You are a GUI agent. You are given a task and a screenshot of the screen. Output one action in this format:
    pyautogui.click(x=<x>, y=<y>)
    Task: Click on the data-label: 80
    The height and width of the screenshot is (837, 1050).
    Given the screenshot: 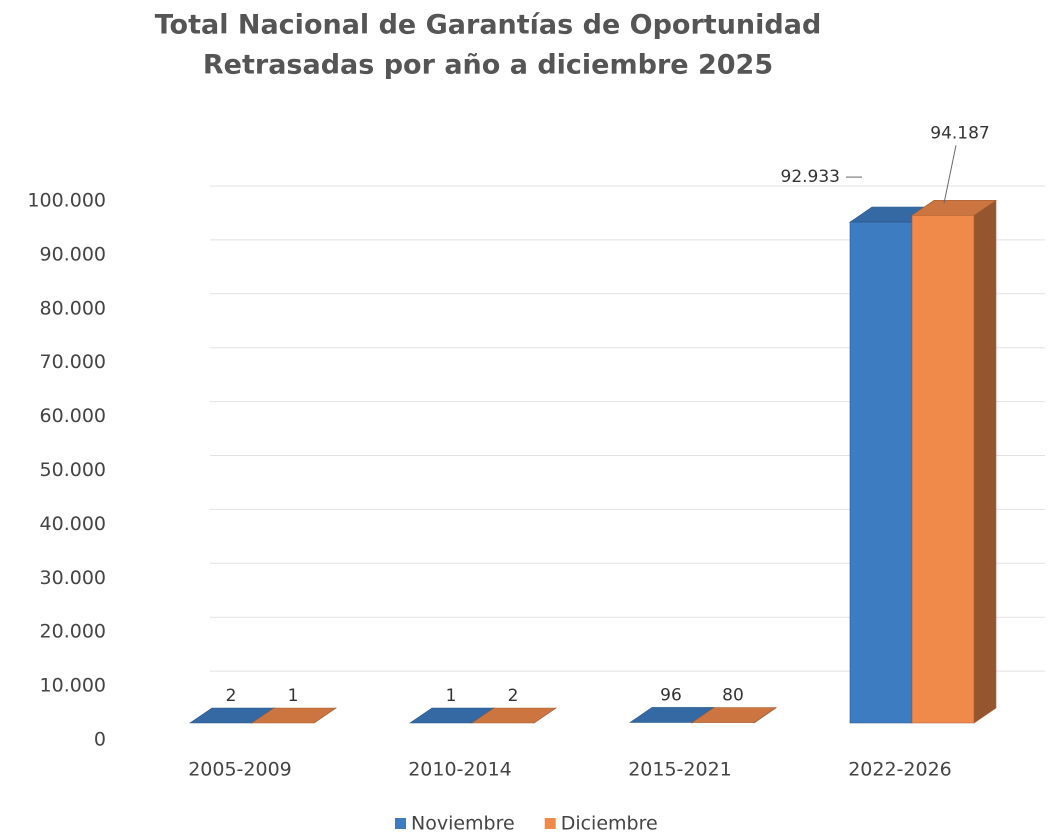 What is the action you would take?
    pyautogui.click(x=733, y=696)
    